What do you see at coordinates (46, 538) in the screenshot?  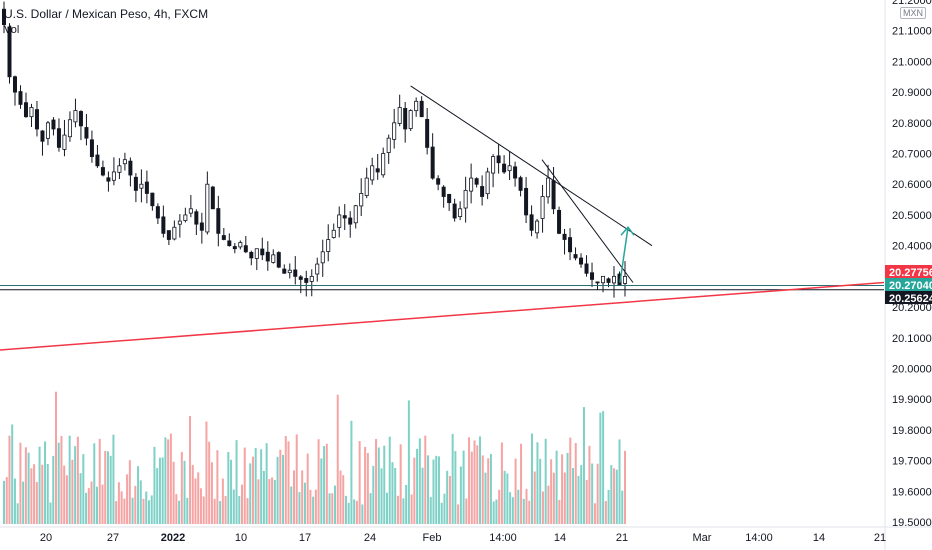 I see `time-tick-label: 20` at bounding box center [46, 538].